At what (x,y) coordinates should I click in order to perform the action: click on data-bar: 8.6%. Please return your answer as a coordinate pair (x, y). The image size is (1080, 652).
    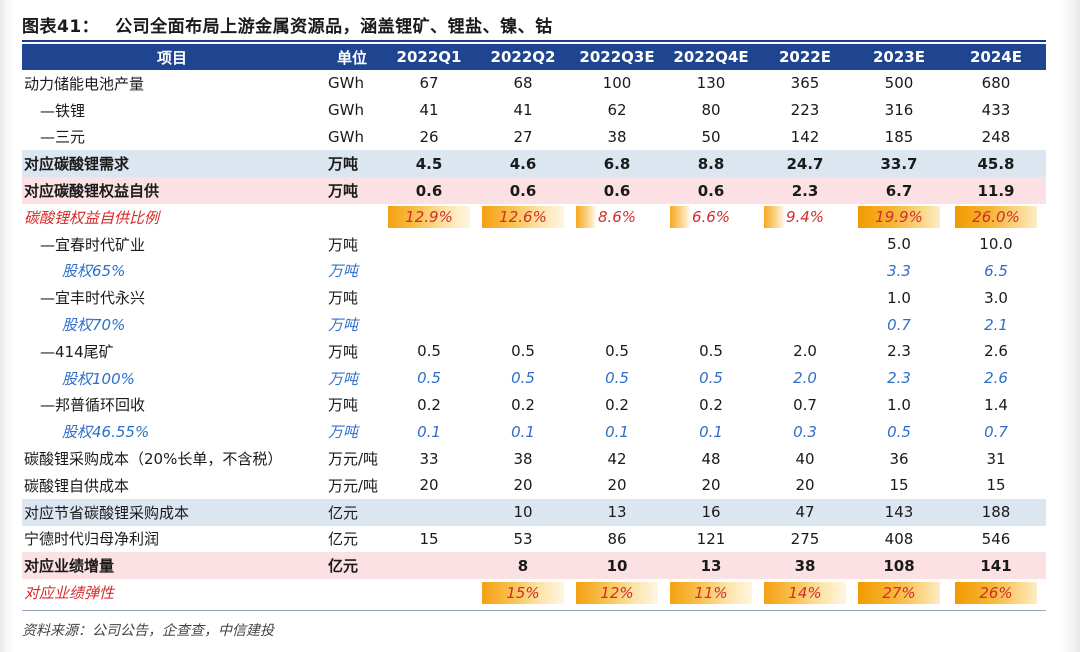
    Looking at the image, I should click on (617, 217).